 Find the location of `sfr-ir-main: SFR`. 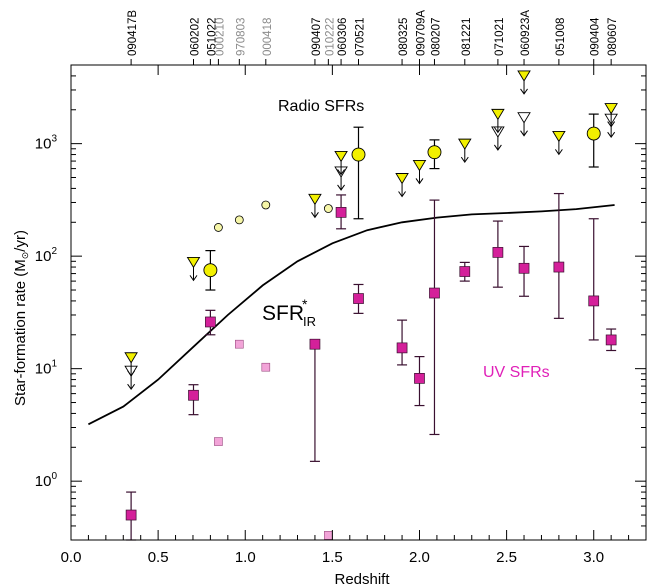

sfr-ir-main: SFR is located at coordinates (283, 313).